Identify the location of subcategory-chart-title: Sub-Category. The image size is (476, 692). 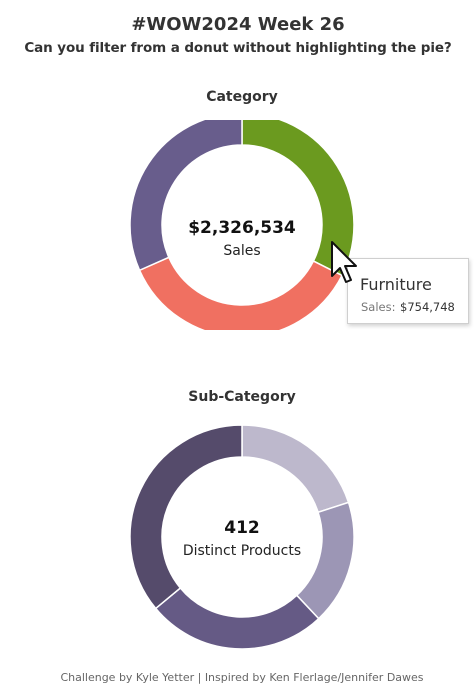
(242, 397).